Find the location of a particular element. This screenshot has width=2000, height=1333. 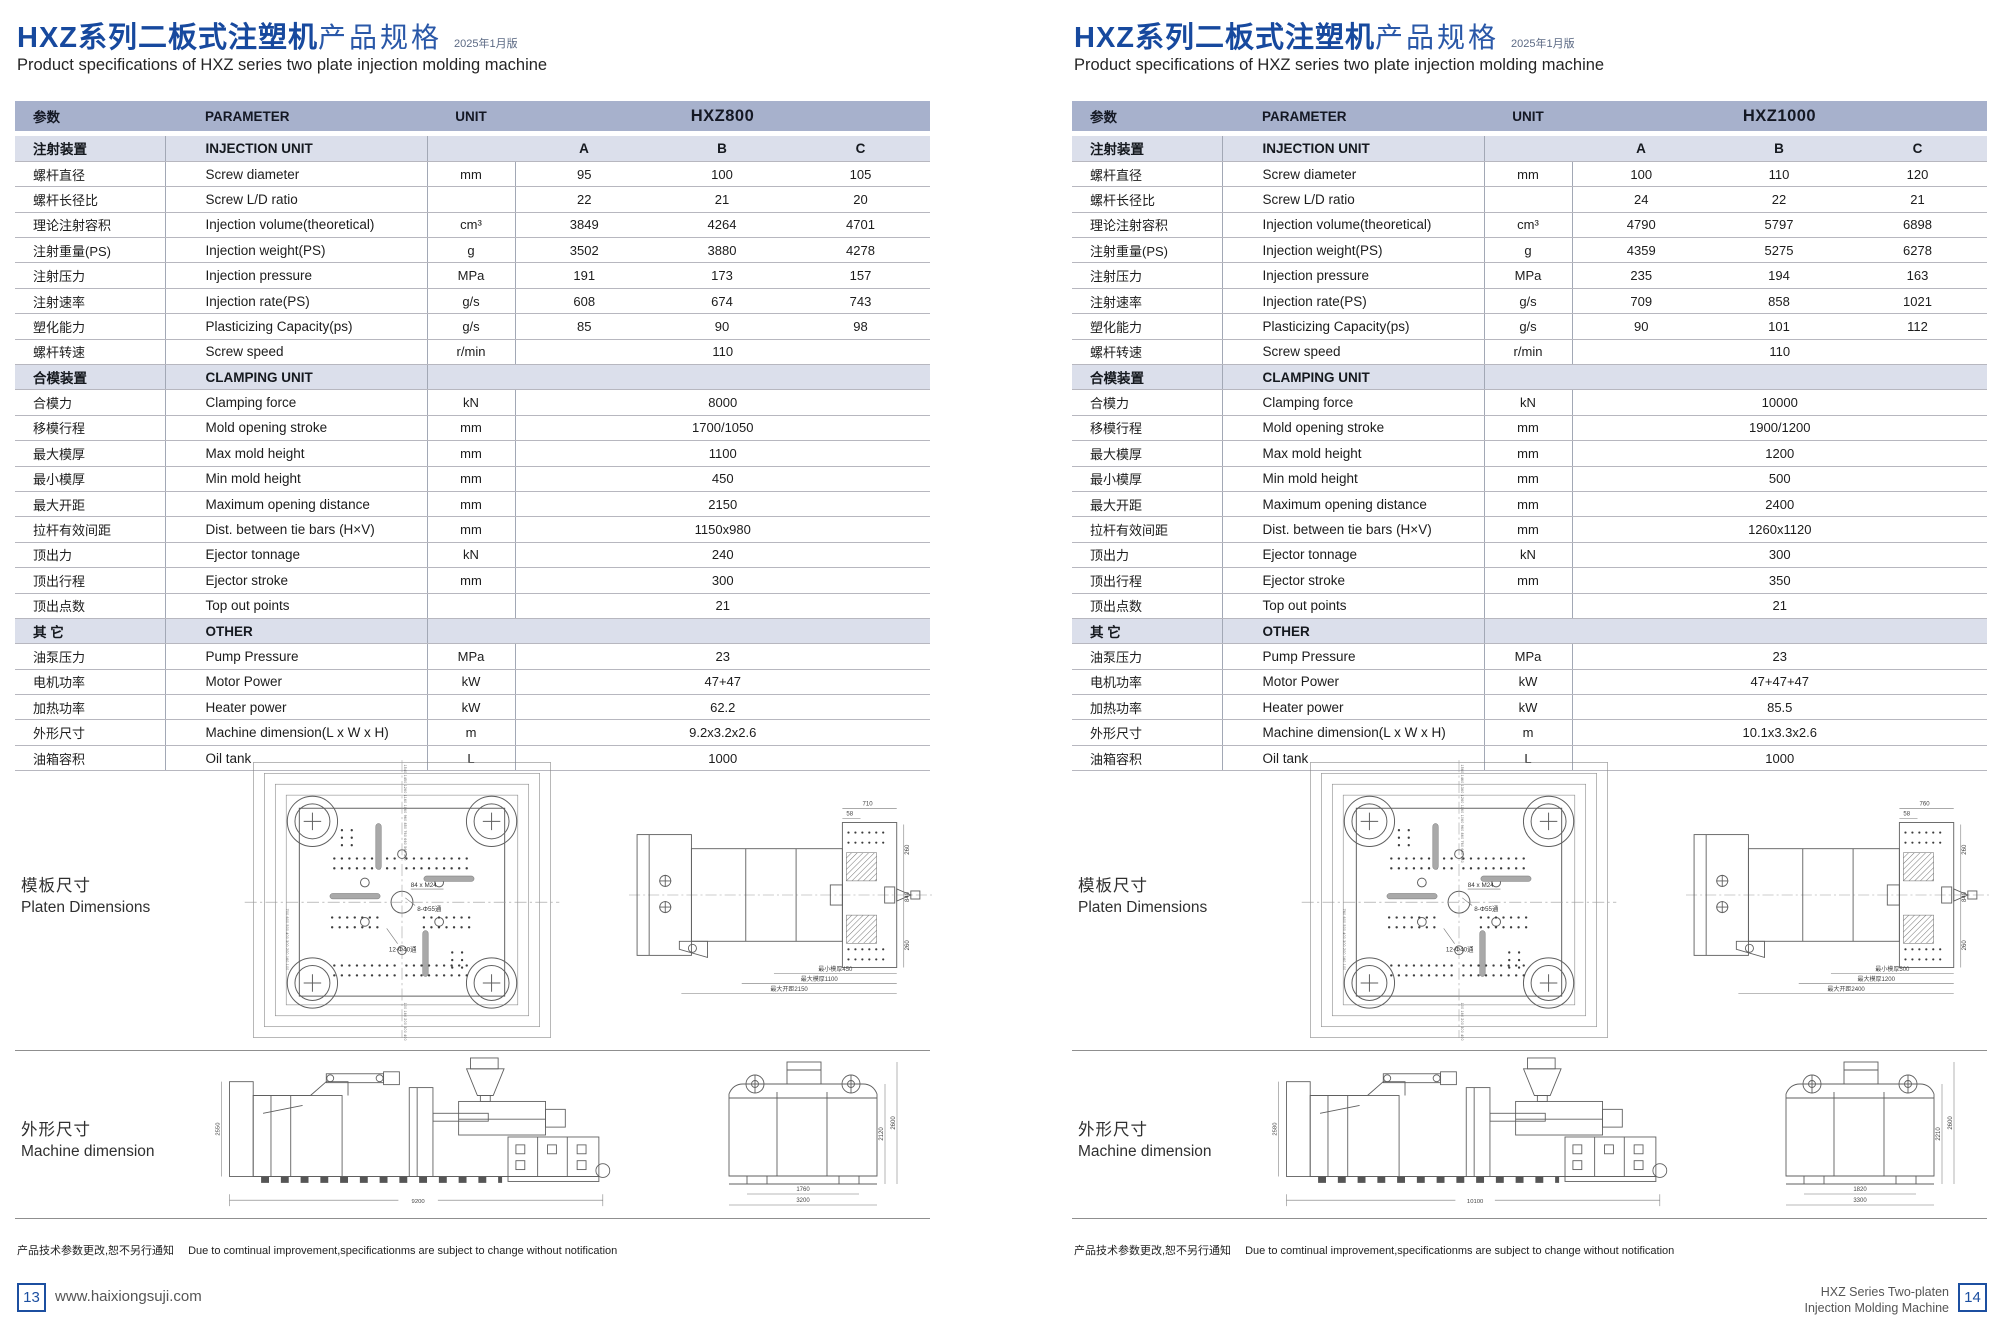

table-cell: kW is located at coordinates (1527, 682).